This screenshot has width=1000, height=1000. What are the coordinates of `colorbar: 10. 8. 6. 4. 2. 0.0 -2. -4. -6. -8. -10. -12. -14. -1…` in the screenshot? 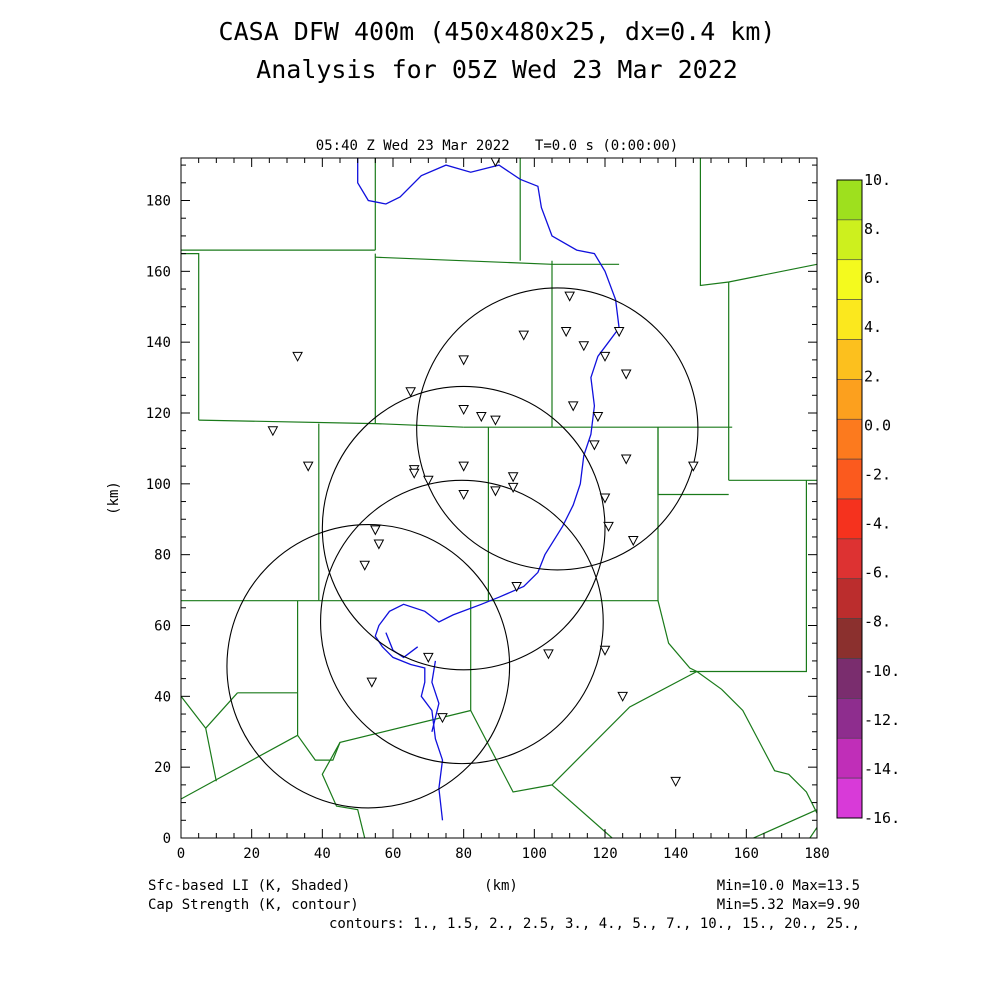 It's located at (868, 499).